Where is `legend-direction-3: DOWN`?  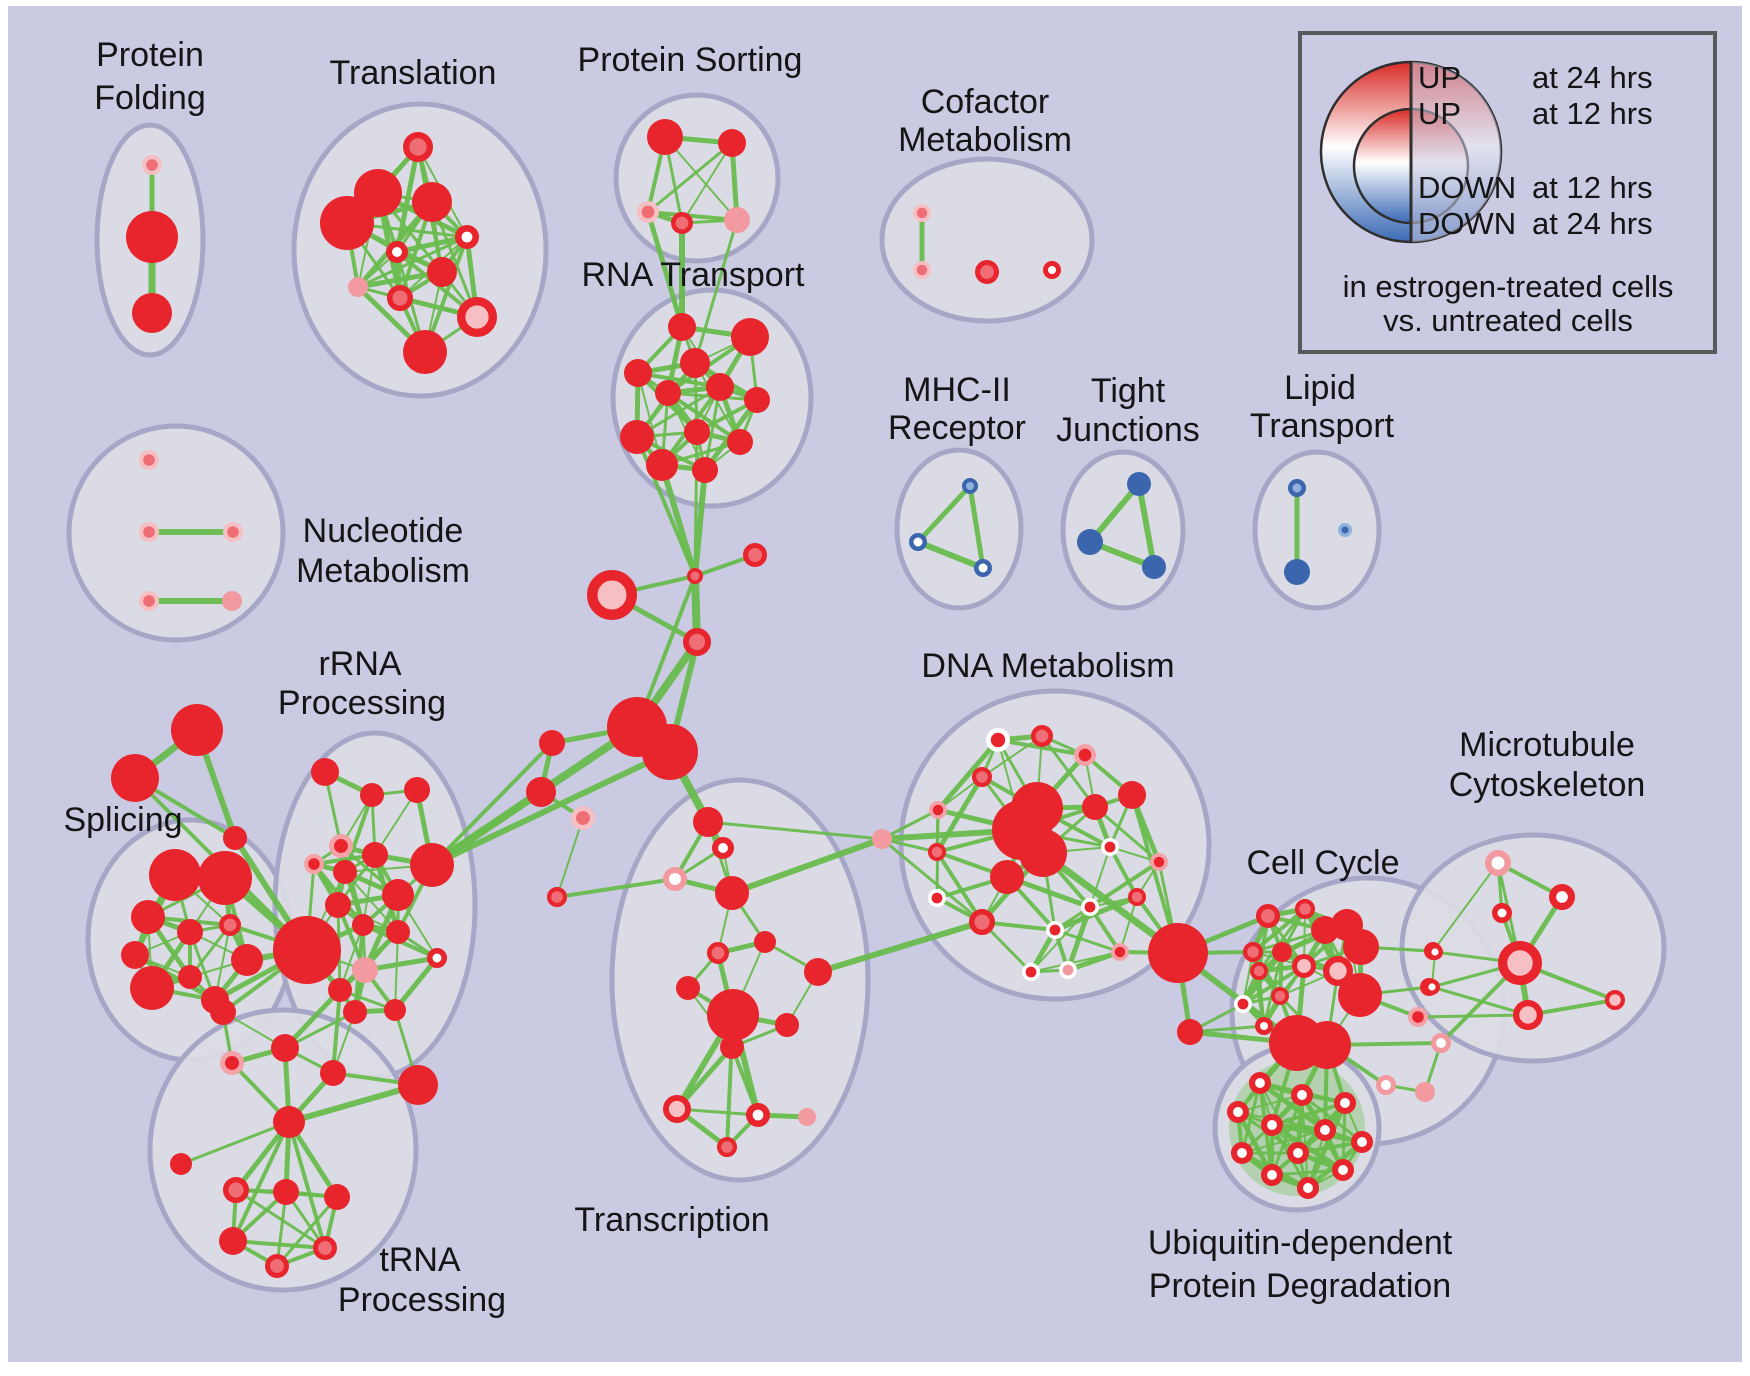 legend-direction-3: DOWN is located at coordinates (1467, 223).